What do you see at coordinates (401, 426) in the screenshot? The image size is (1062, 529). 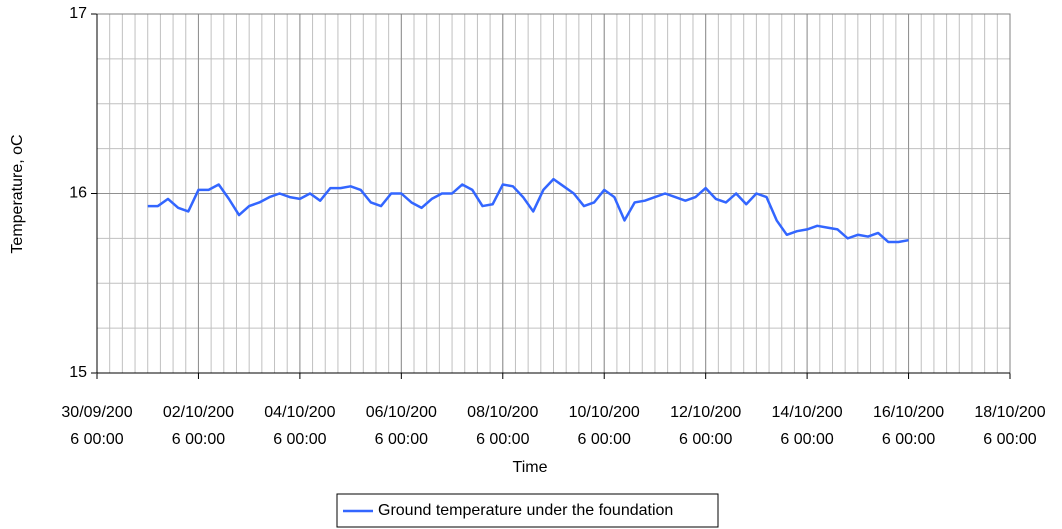 I see `x-tick-label: 06/10/200 6 00:00` at bounding box center [401, 426].